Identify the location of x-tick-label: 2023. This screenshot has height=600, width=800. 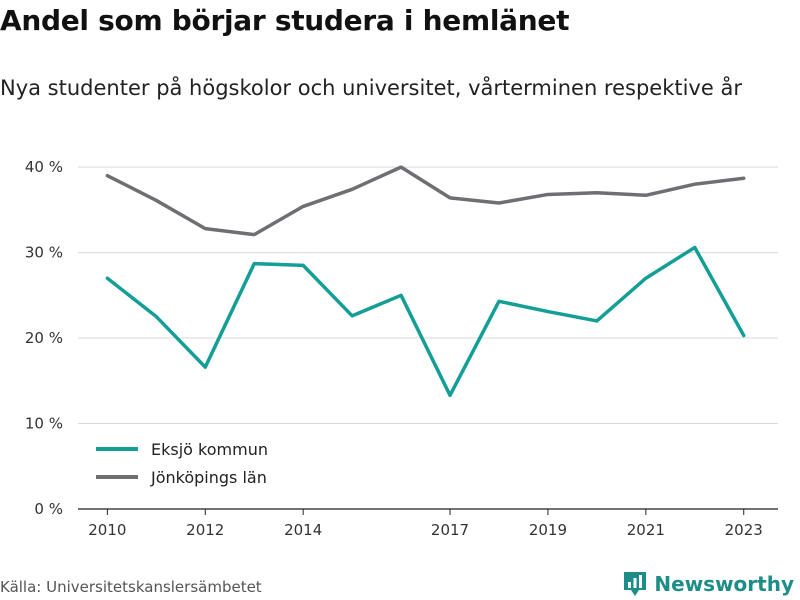
(744, 530).